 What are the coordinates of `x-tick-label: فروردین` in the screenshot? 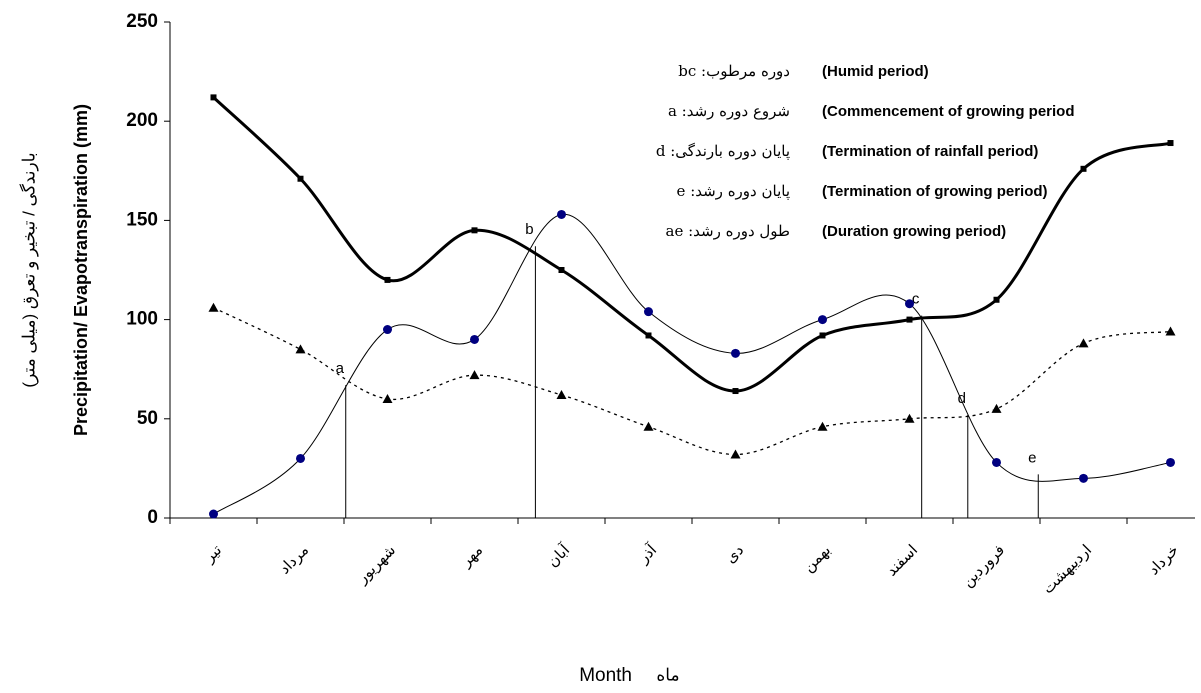 It's located at (983, 566).